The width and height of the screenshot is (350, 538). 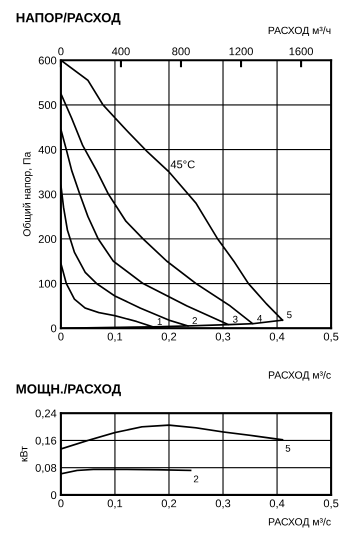 I want to click on series-label: 4, so click(x=259, y=318).